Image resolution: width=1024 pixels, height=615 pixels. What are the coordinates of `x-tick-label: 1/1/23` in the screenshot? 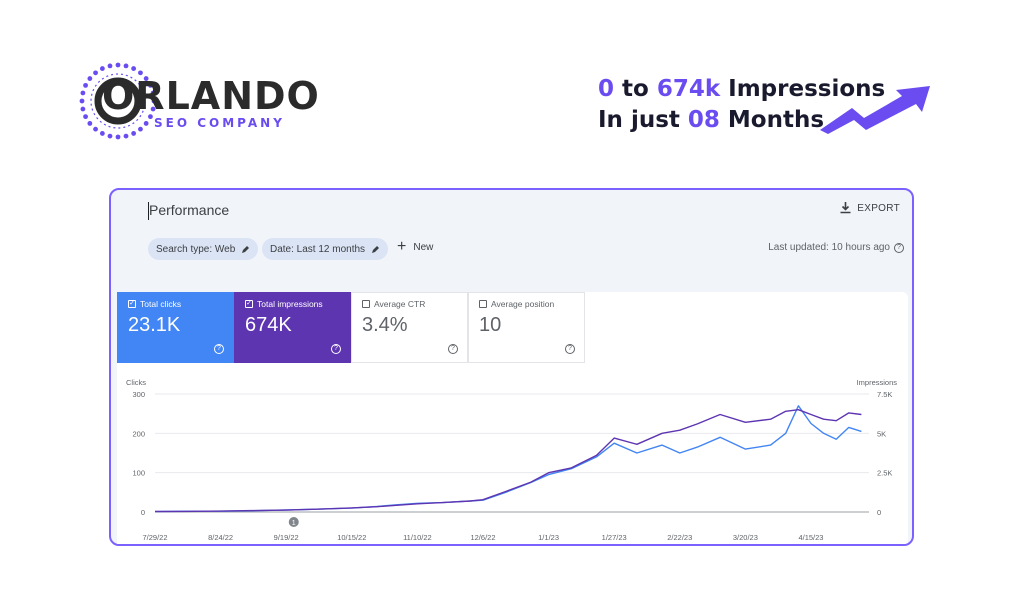 It's located at (548, 537).